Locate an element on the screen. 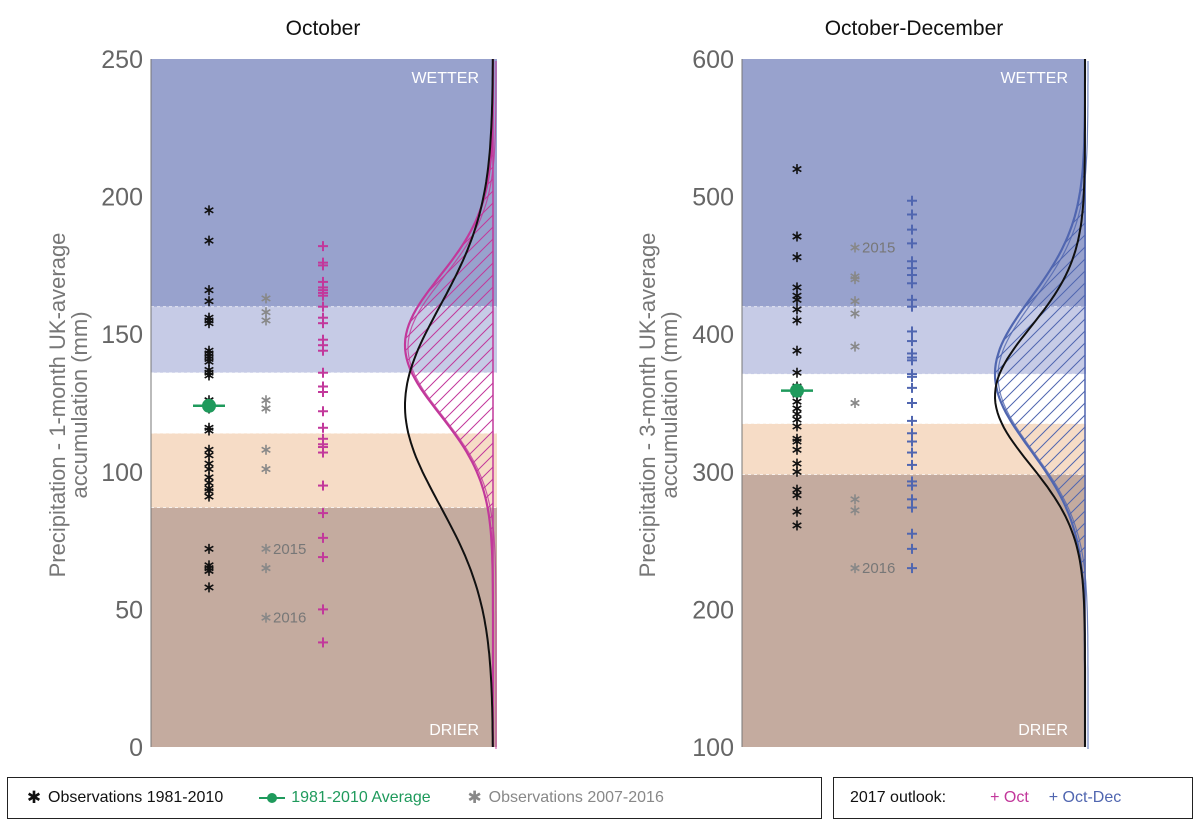 Image resolution: width=1198 pixels, height=829 pixels. green-dot-marker-icon is located at coordinates (272, 798).